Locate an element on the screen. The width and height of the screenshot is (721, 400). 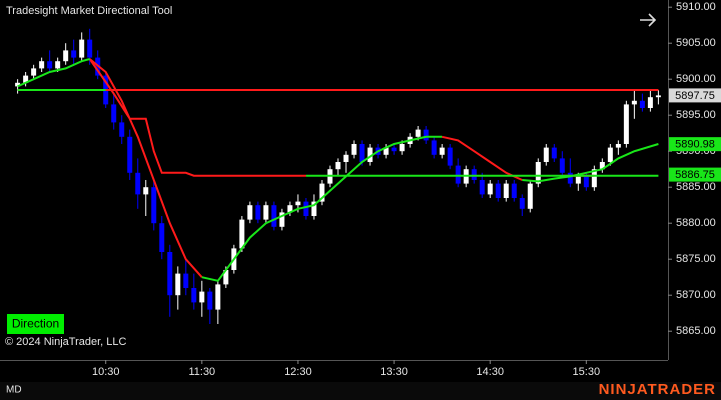
brand-logo: NINJATRADER is located at coordinates (657, 389).